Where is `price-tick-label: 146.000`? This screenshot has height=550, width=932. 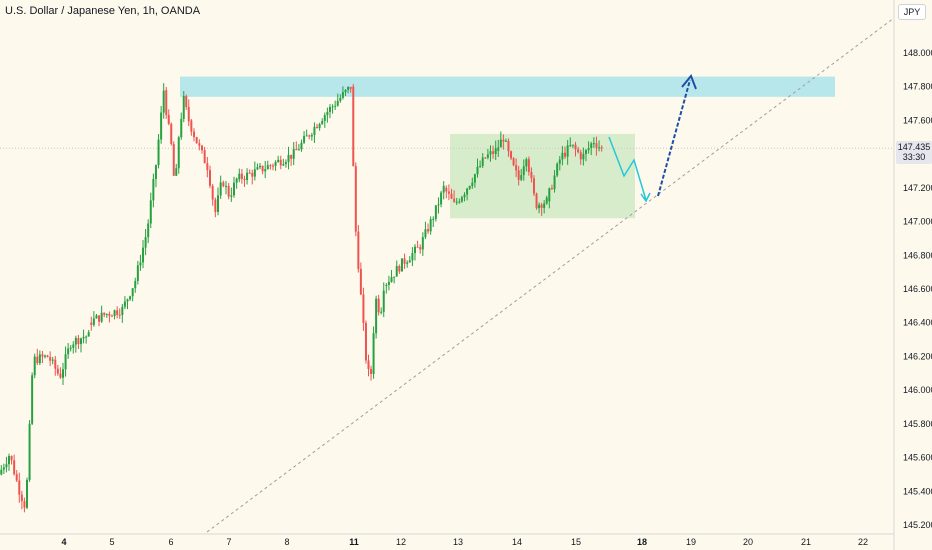 price-tick-label: 146.000 is located at coordinates (917, 390).